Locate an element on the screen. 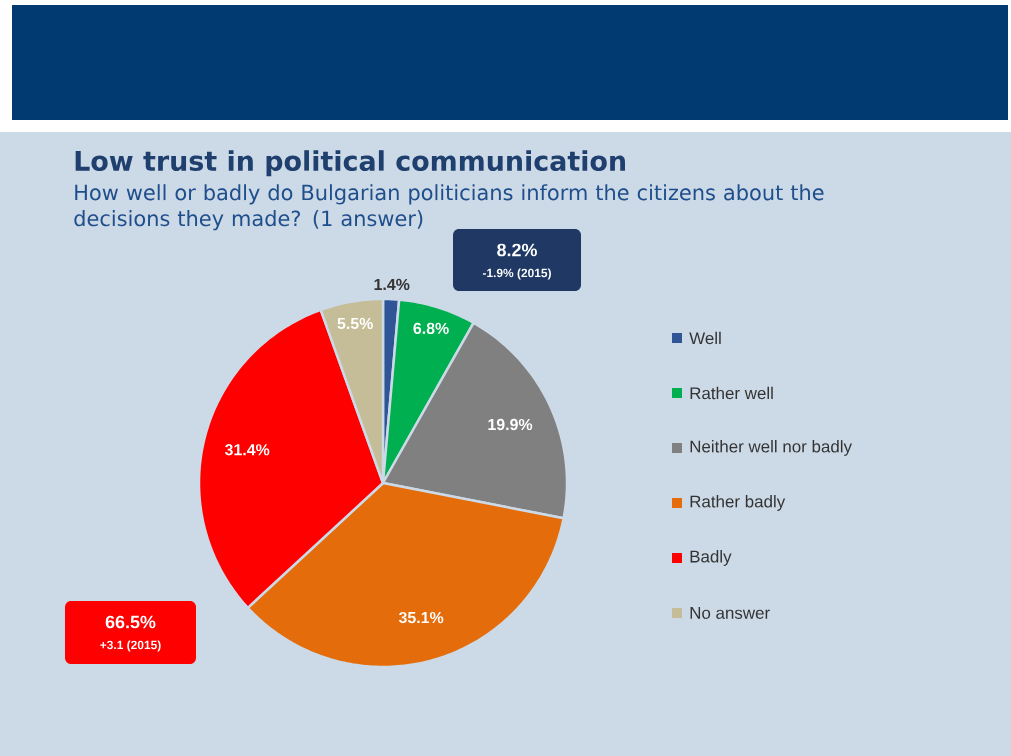 This screenshot has width=1011, height=756. data-label: 31.4% is located at coordinates (247, 450).